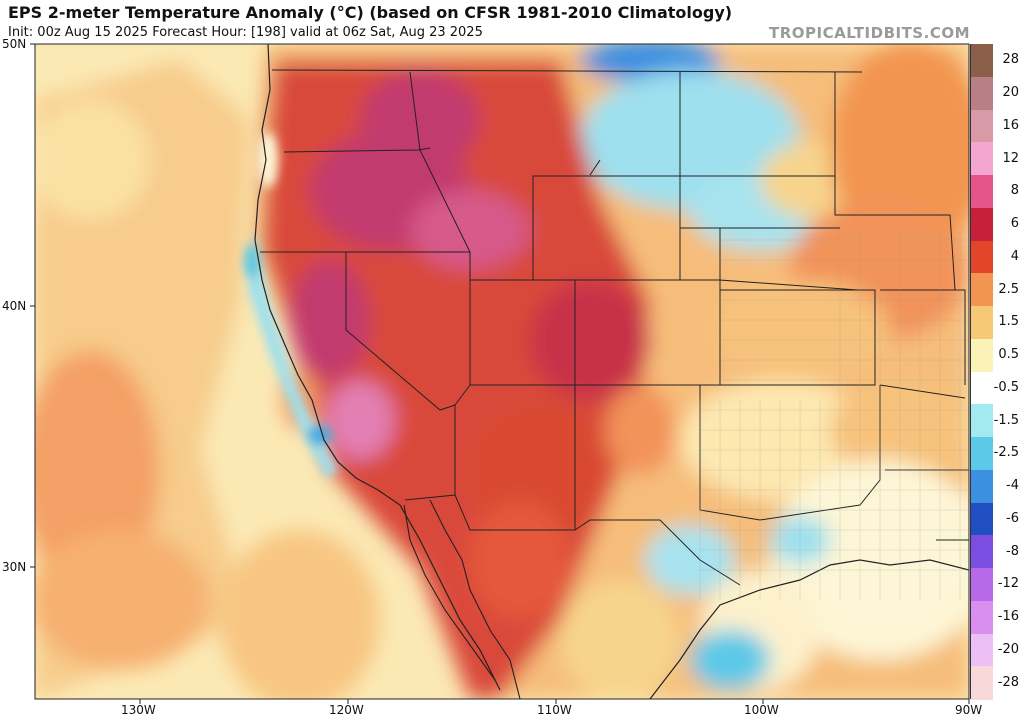 This screenshot has width=1024, height=718. Describe the element at coordinates (1012, 486) in the screenshot. I see `legend-label: -4` at that location.